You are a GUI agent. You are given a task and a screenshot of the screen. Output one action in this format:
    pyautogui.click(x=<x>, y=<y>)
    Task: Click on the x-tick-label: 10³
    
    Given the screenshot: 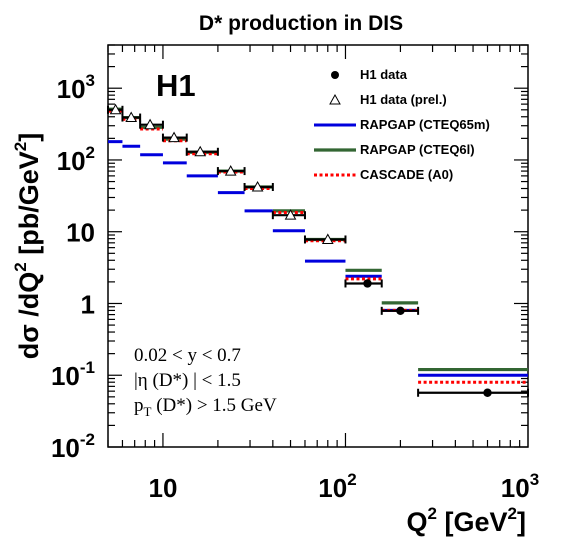 What is the action you would take?
    pyautogui.click(x=520, y=486)
    